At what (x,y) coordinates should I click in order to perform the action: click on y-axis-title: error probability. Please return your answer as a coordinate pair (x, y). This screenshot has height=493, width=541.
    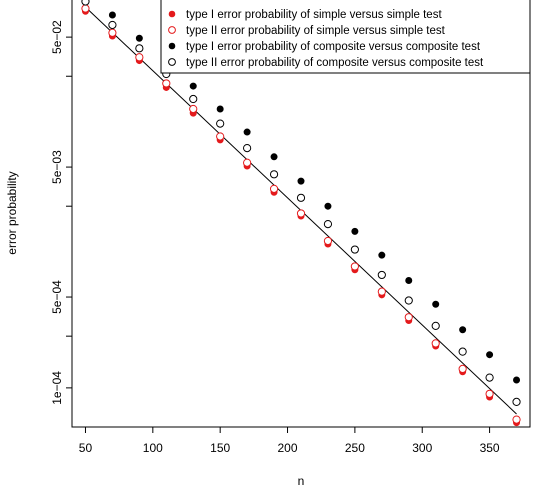
    Looking at the image, I should click on (12, 212).